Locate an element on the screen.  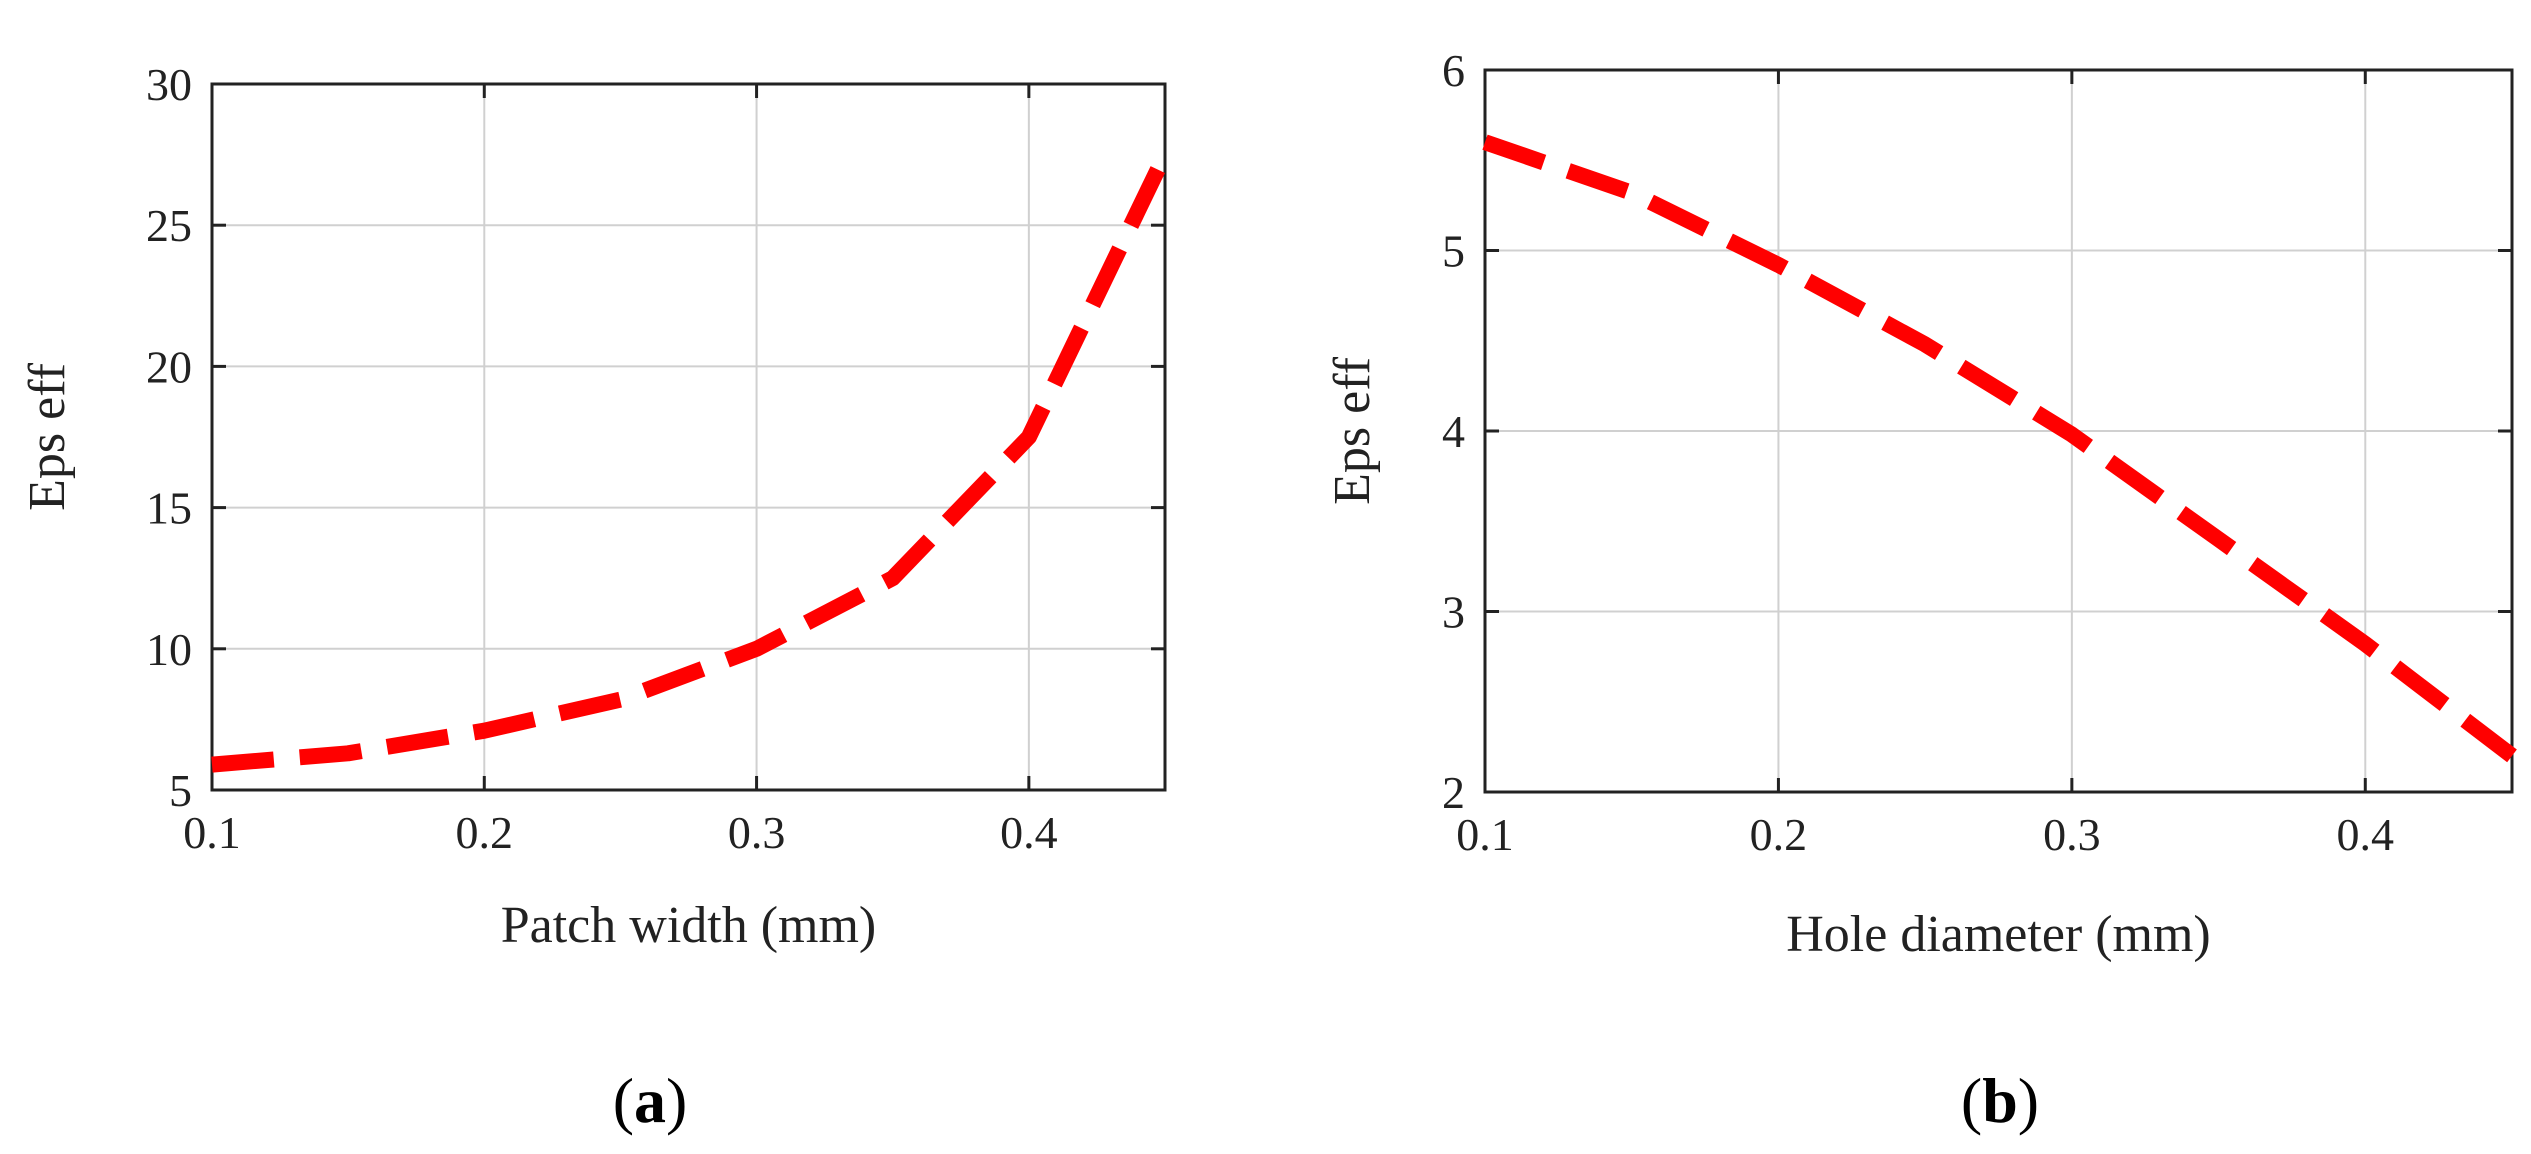
chart-a-x-axis-label: Patch width (mm) is located at coordinates (689, 925).